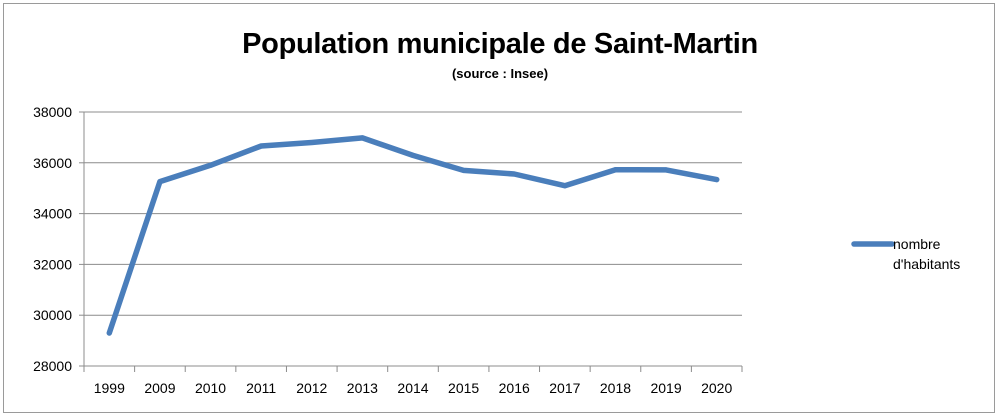 The image size is (1000, 418). I want to click on x-tick-label: 1999, so click(109, 388).